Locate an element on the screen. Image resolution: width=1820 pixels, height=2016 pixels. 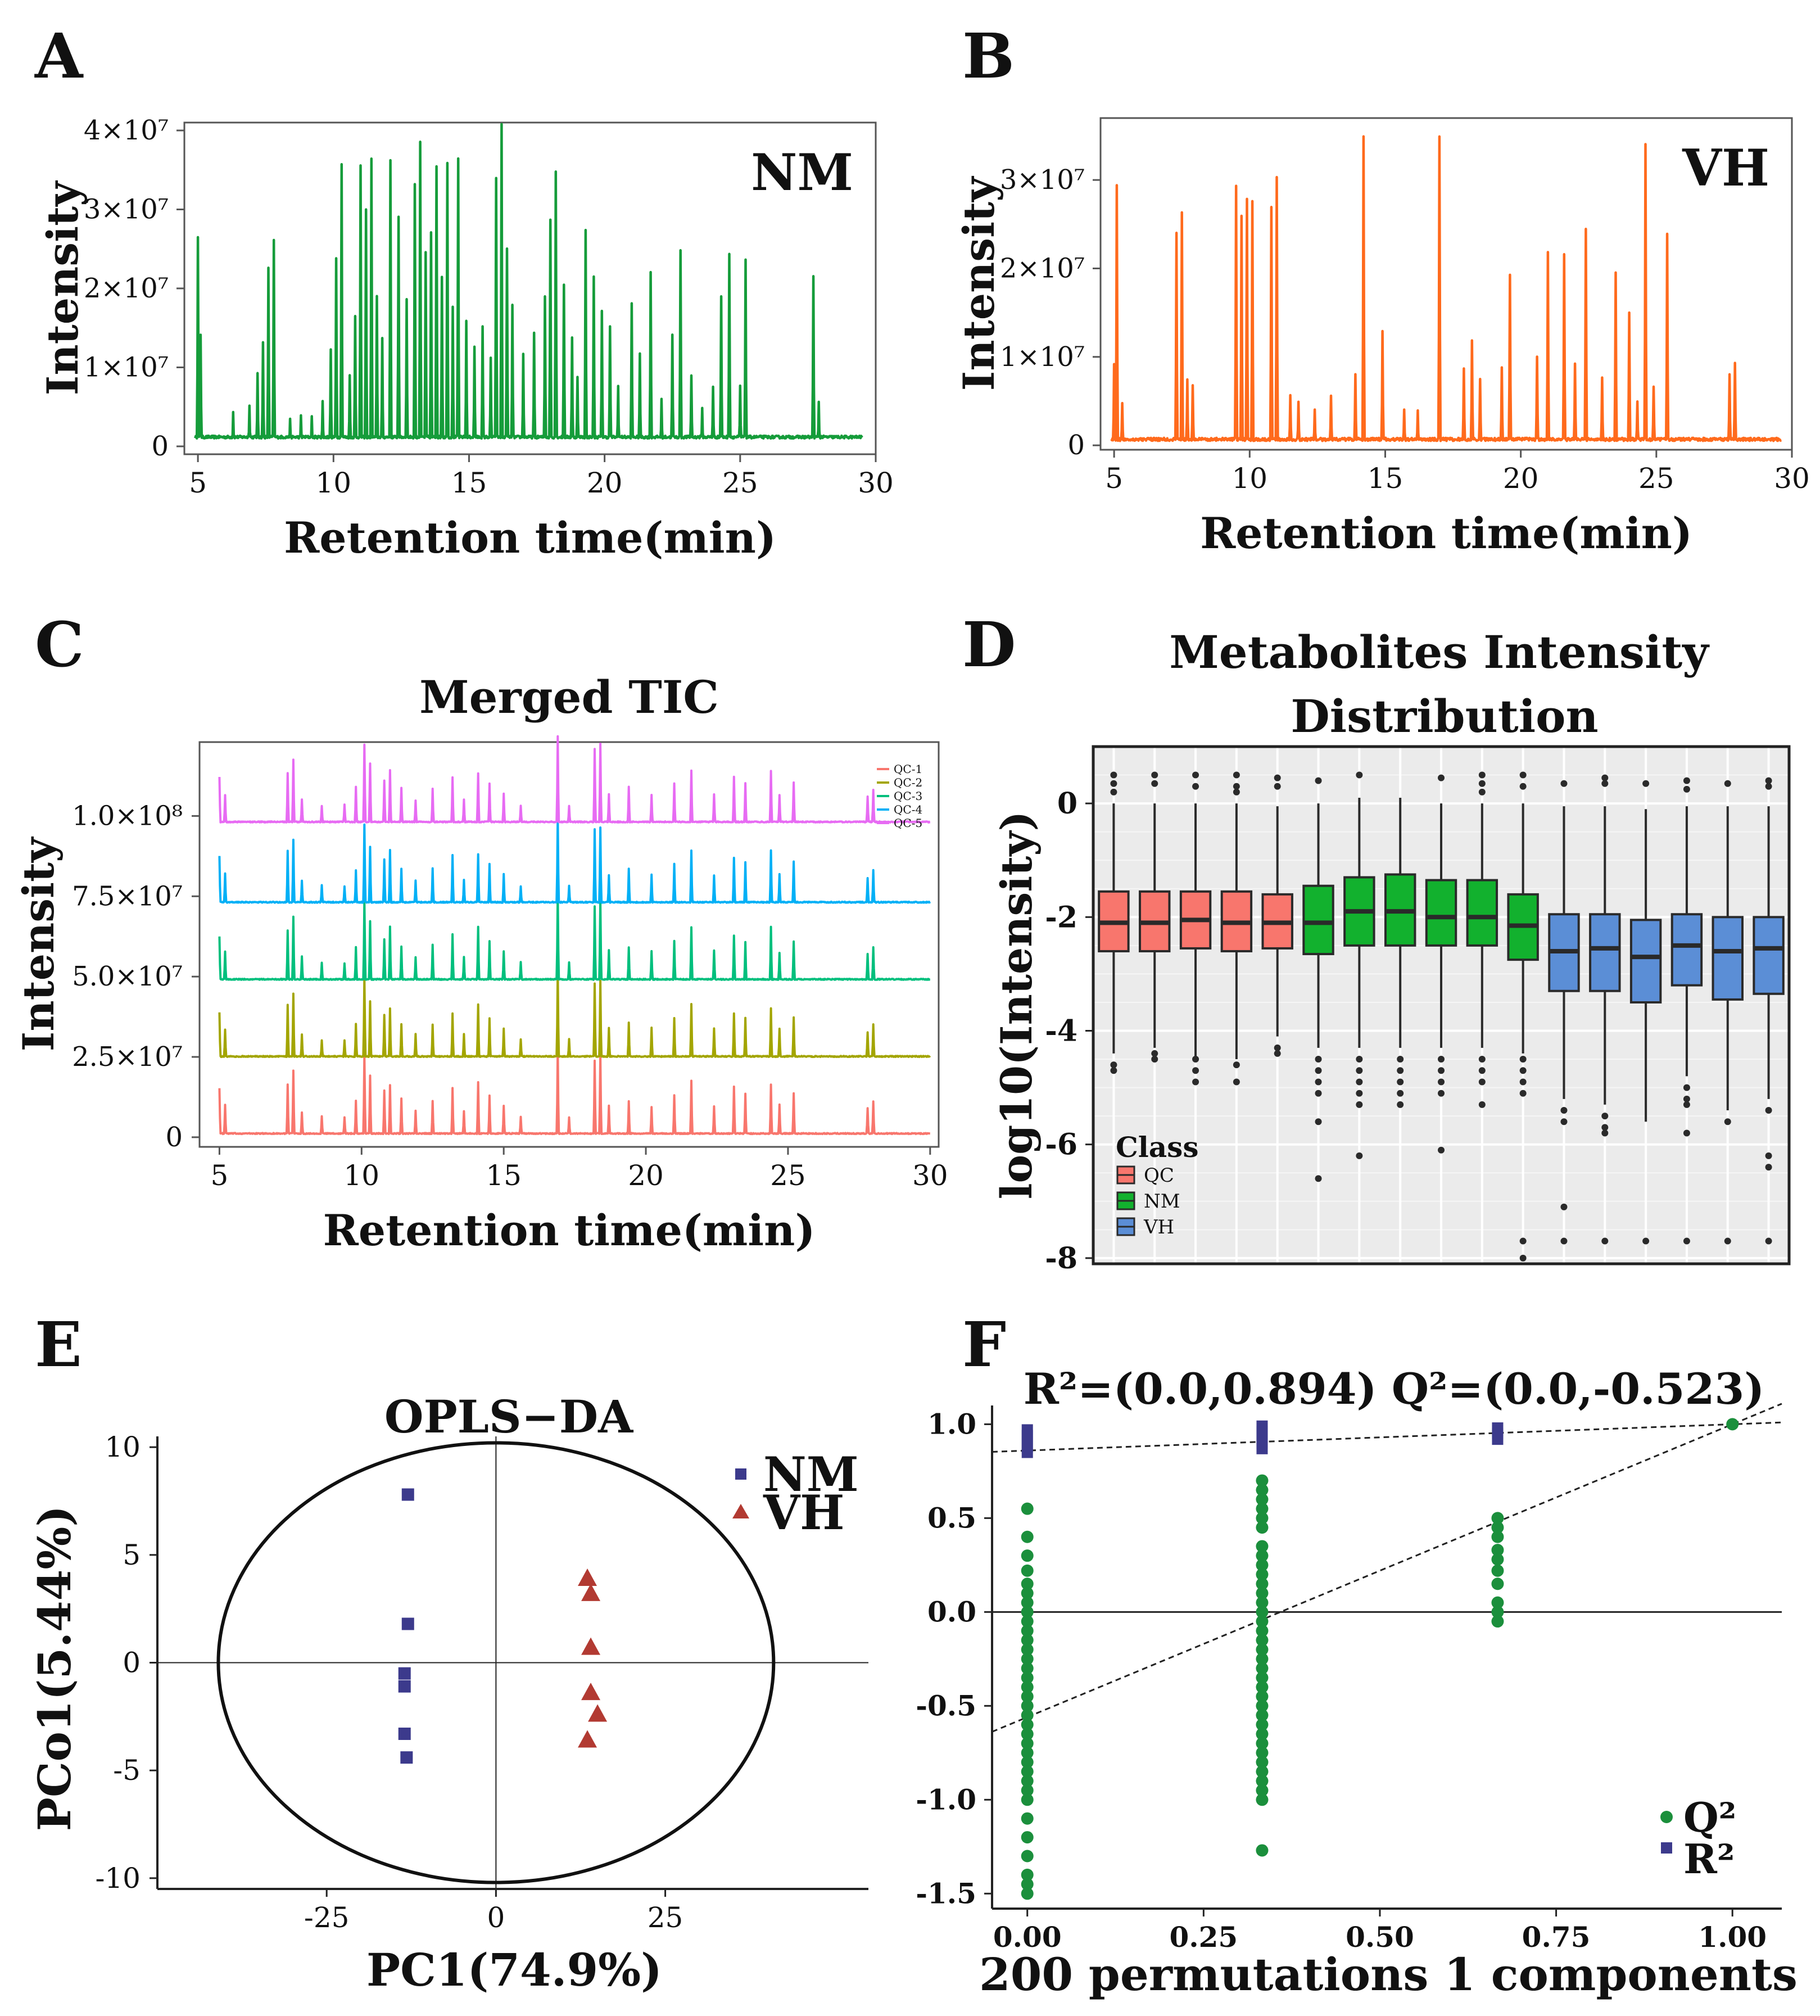
legend-label: VH is located at coordinates (804, 1512).